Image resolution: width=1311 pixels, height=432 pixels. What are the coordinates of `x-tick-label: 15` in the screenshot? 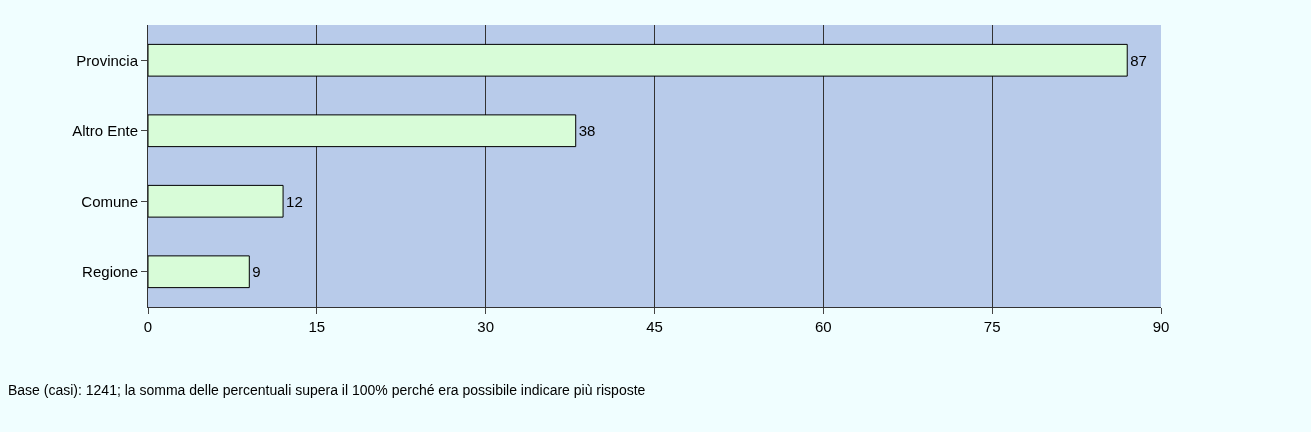 It's located at (317, 326).